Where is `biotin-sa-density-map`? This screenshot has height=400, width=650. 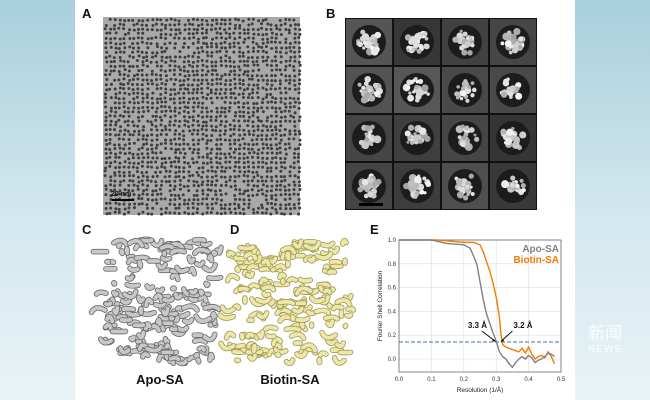
biotin-sa-density-map is located at coordinates (287, 302).